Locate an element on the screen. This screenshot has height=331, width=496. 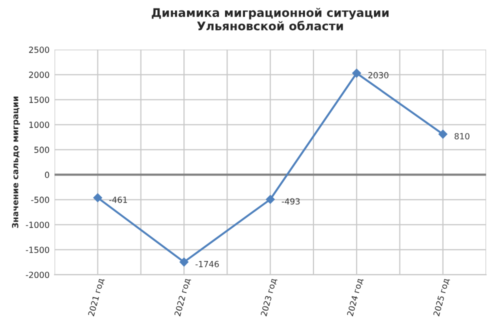
y-tick-label: -500 is located at coordinates (40, 199).